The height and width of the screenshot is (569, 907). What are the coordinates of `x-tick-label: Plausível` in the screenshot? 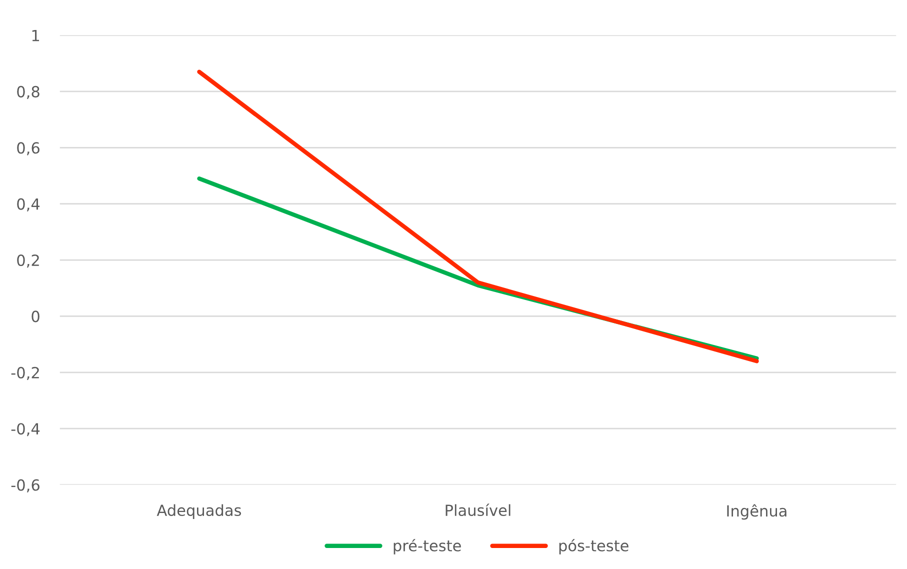 It's located at (478, 510).